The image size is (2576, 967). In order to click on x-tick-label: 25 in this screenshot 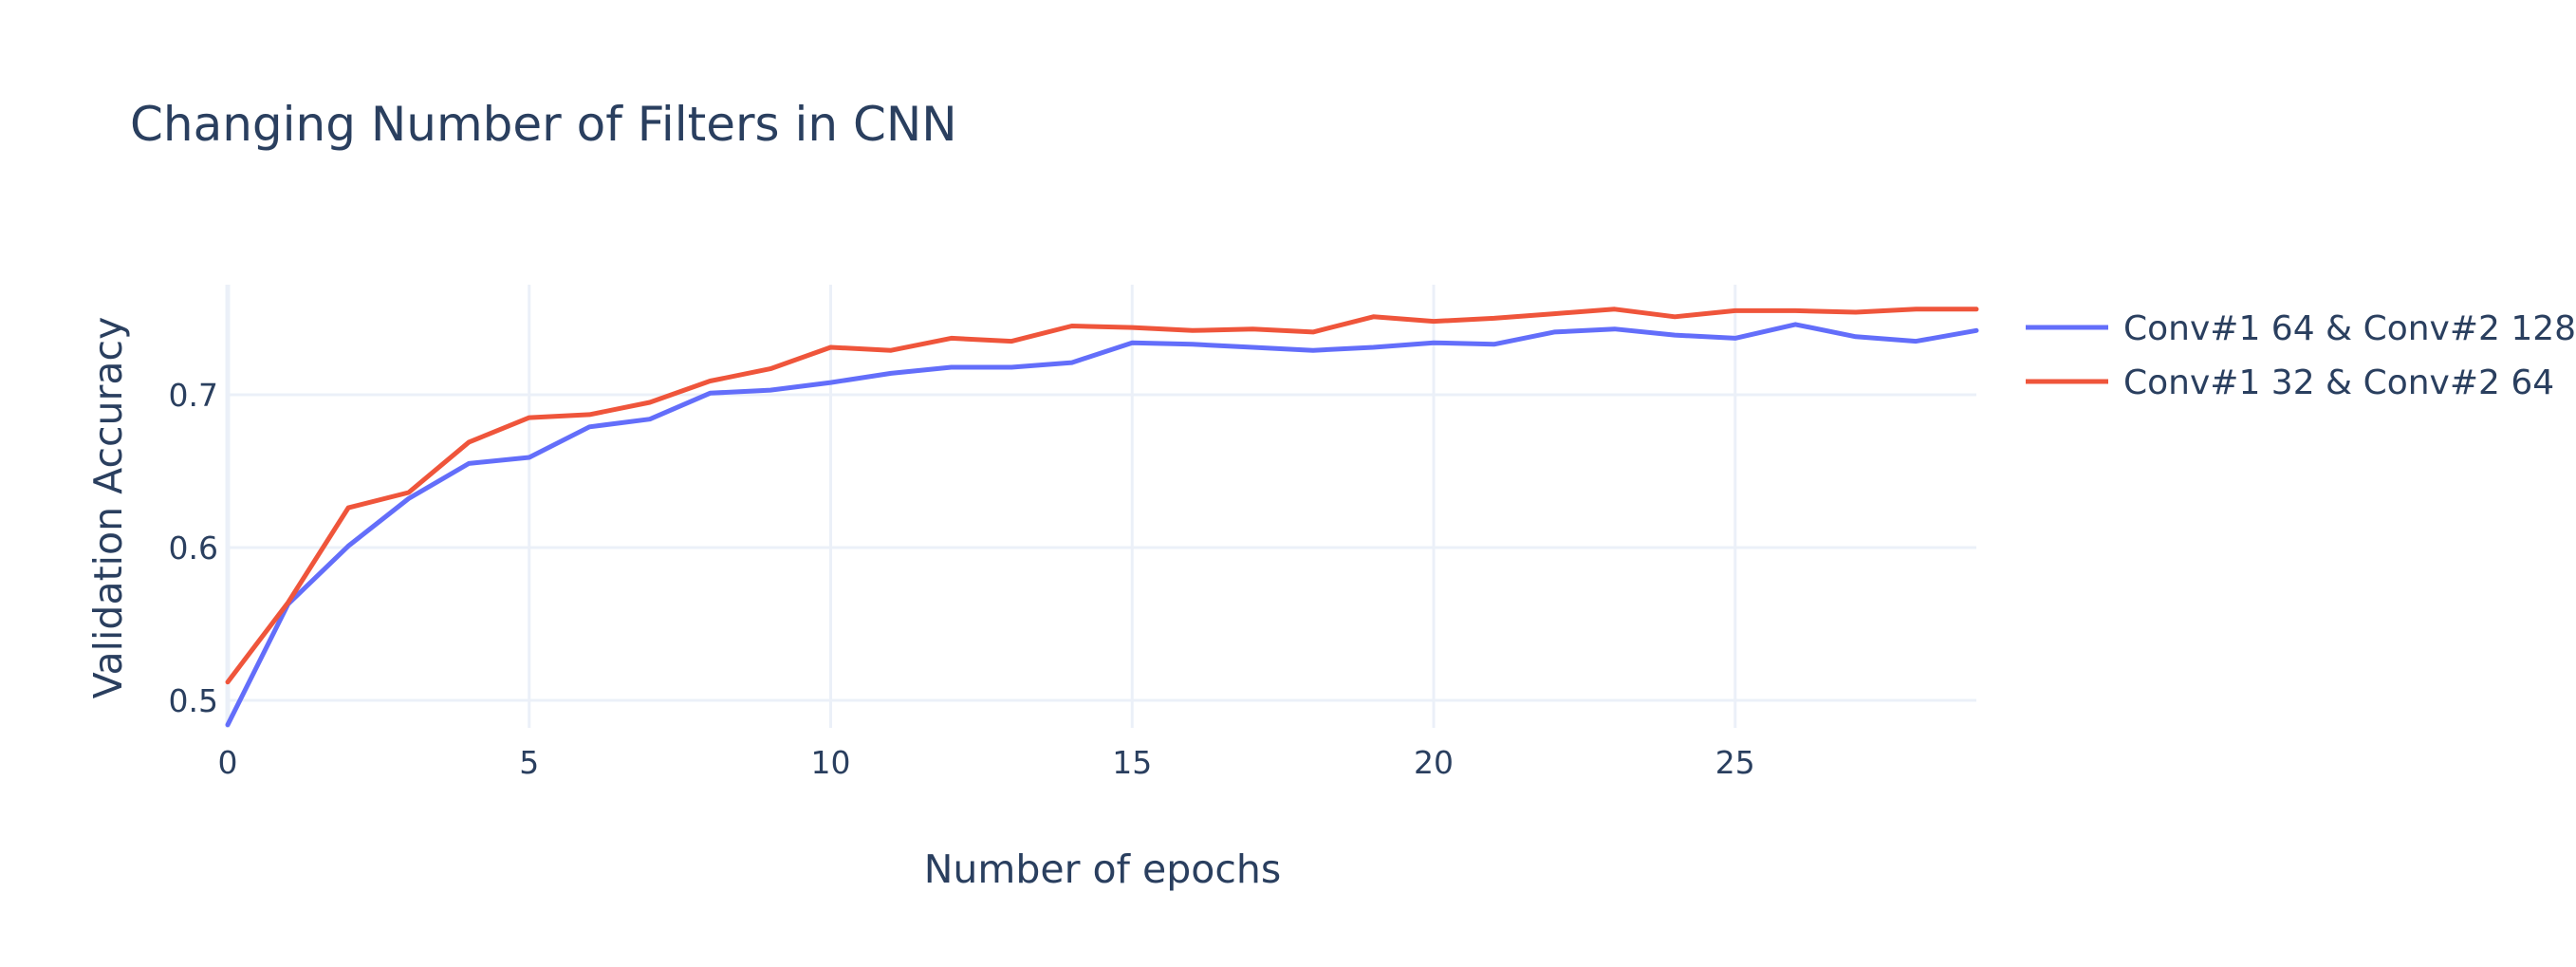, I will do `click(1735, 762)`.